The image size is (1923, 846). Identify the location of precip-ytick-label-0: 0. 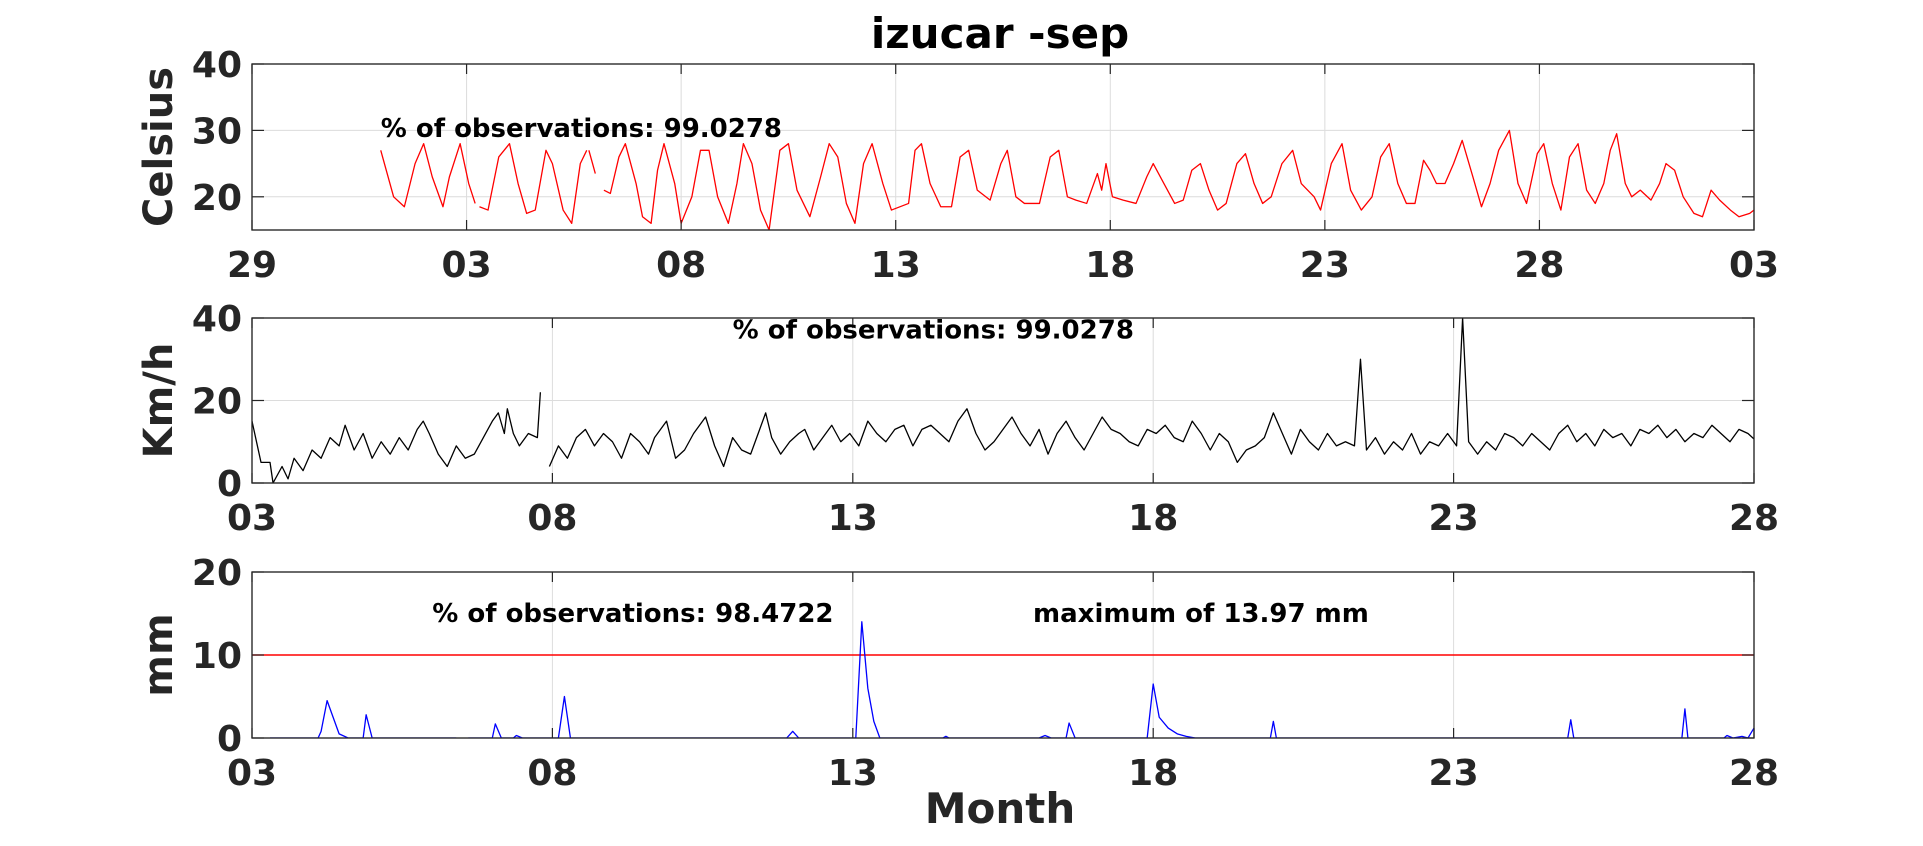
(229, 739).